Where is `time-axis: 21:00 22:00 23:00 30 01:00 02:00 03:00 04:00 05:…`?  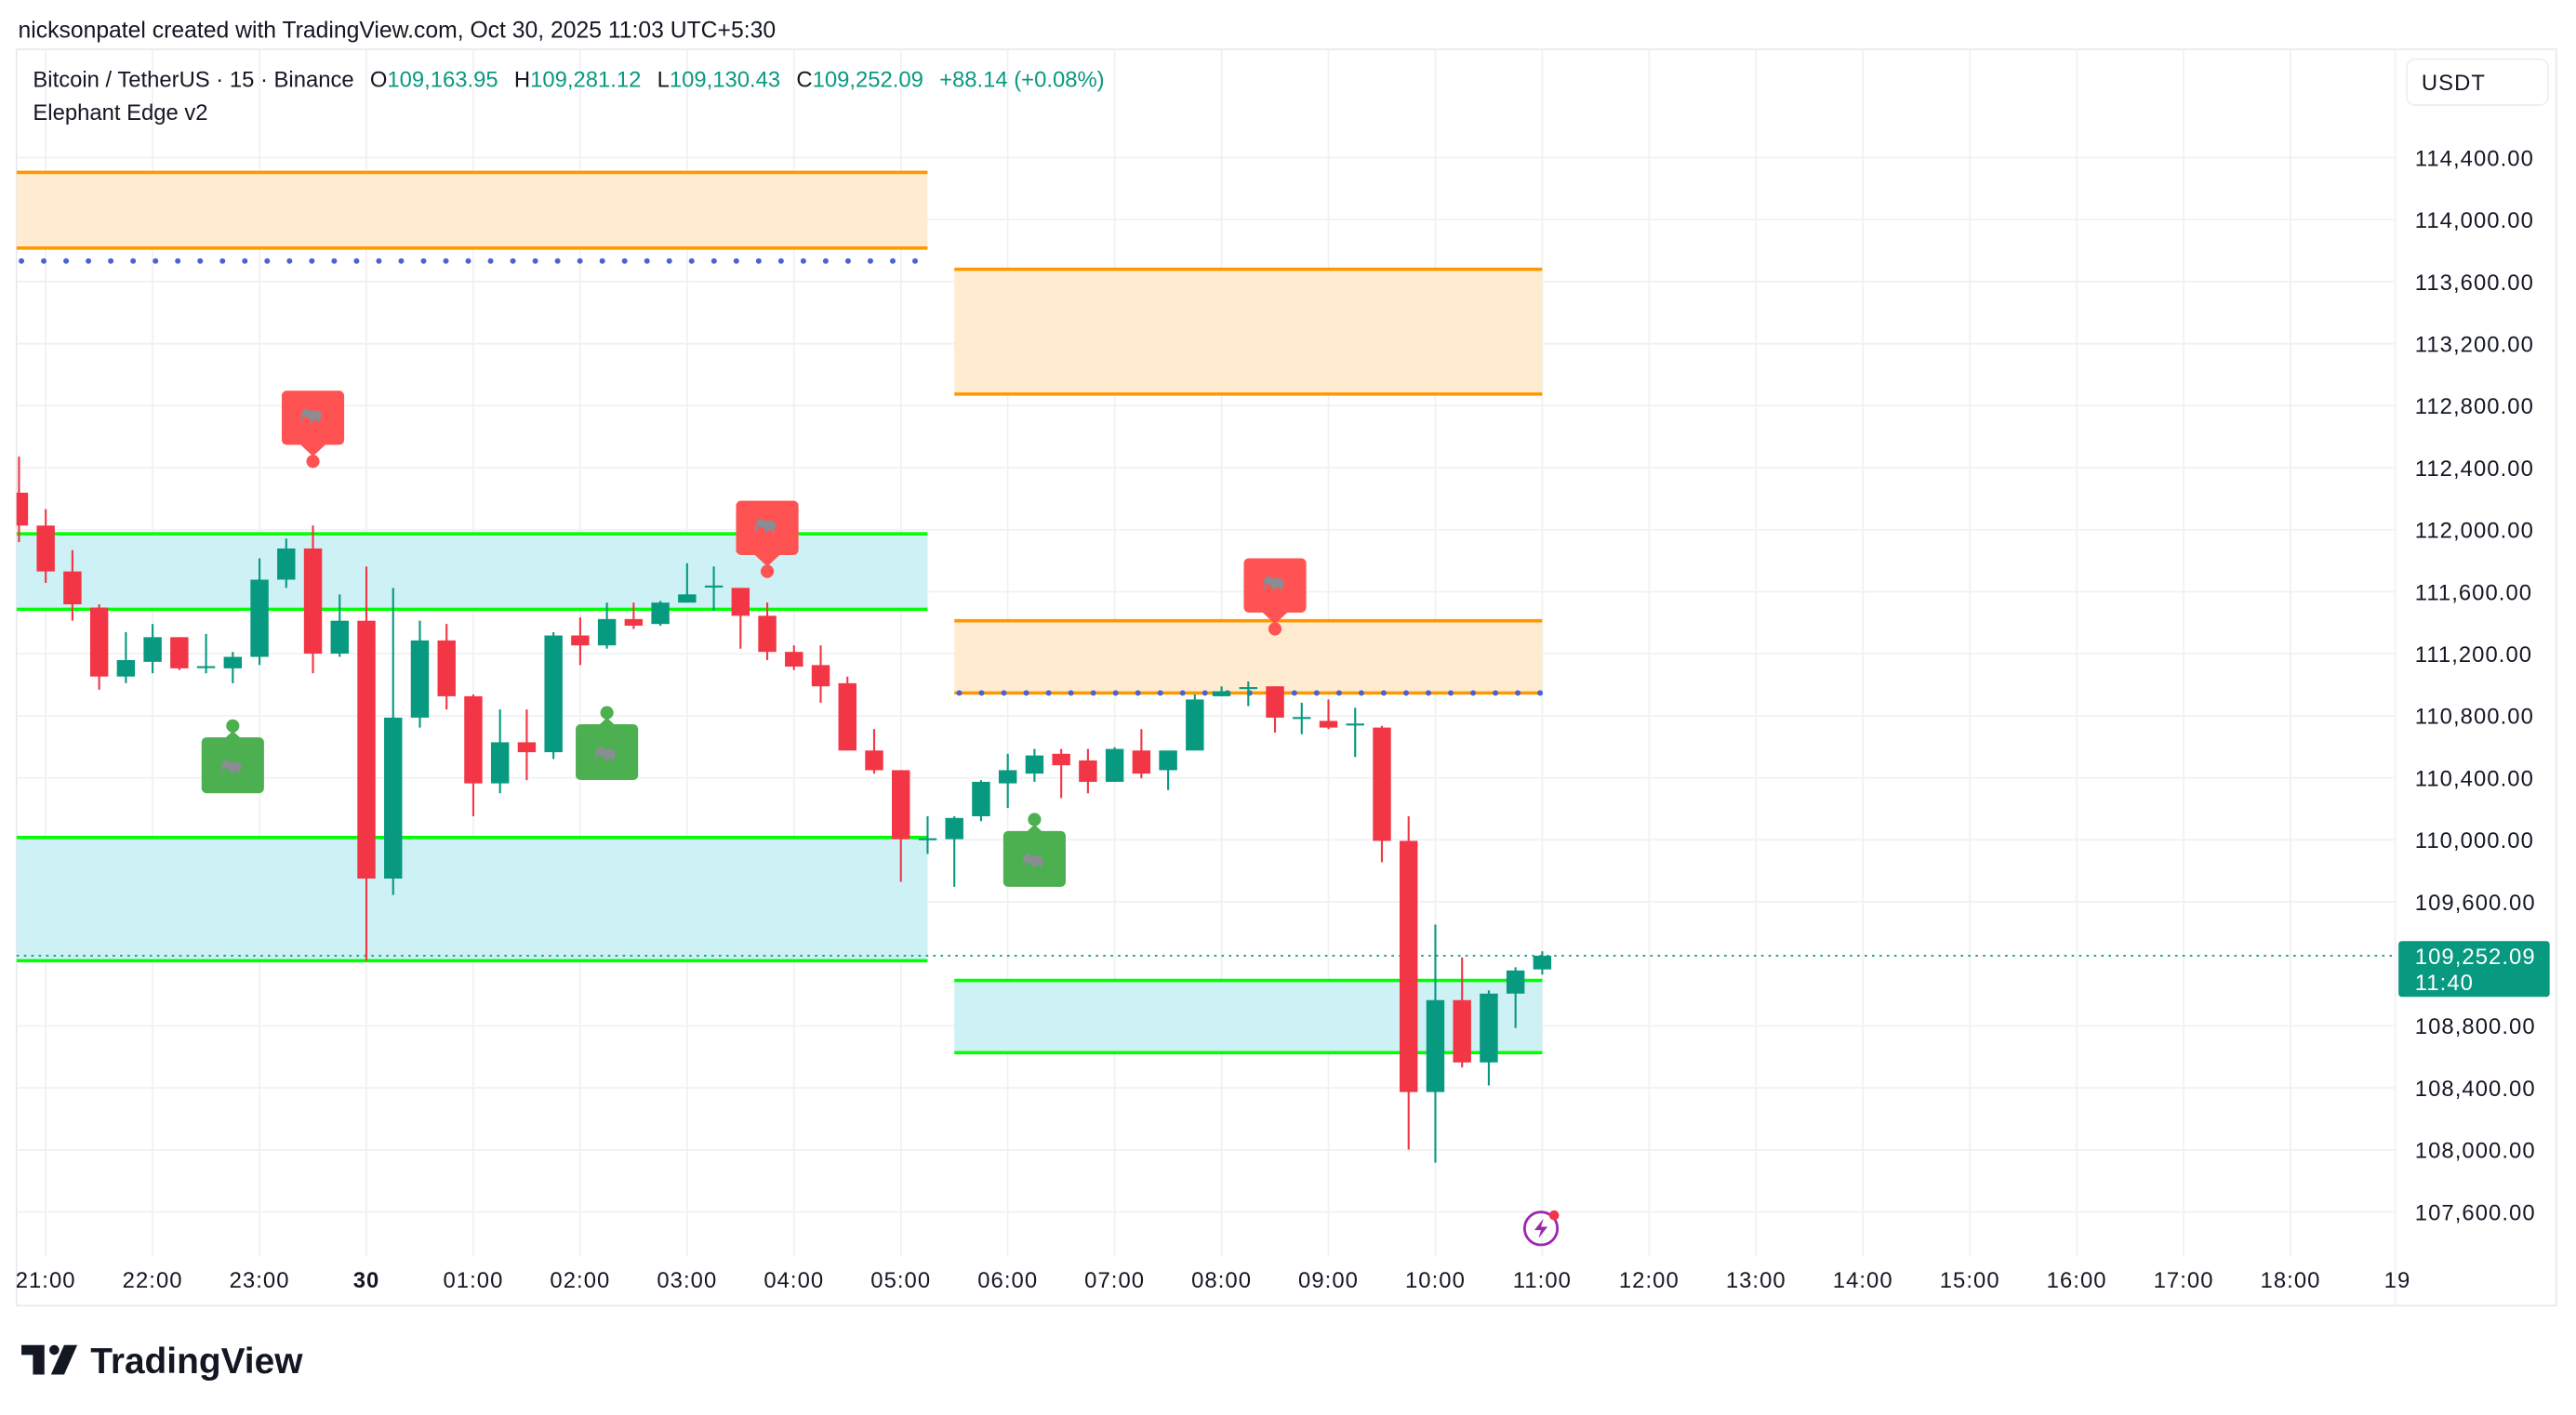 time-axis: 21:00 22:00 23:00 30 01:00 02:00 03:00 04:00 05:… is located at coordinates (1213, 1280).